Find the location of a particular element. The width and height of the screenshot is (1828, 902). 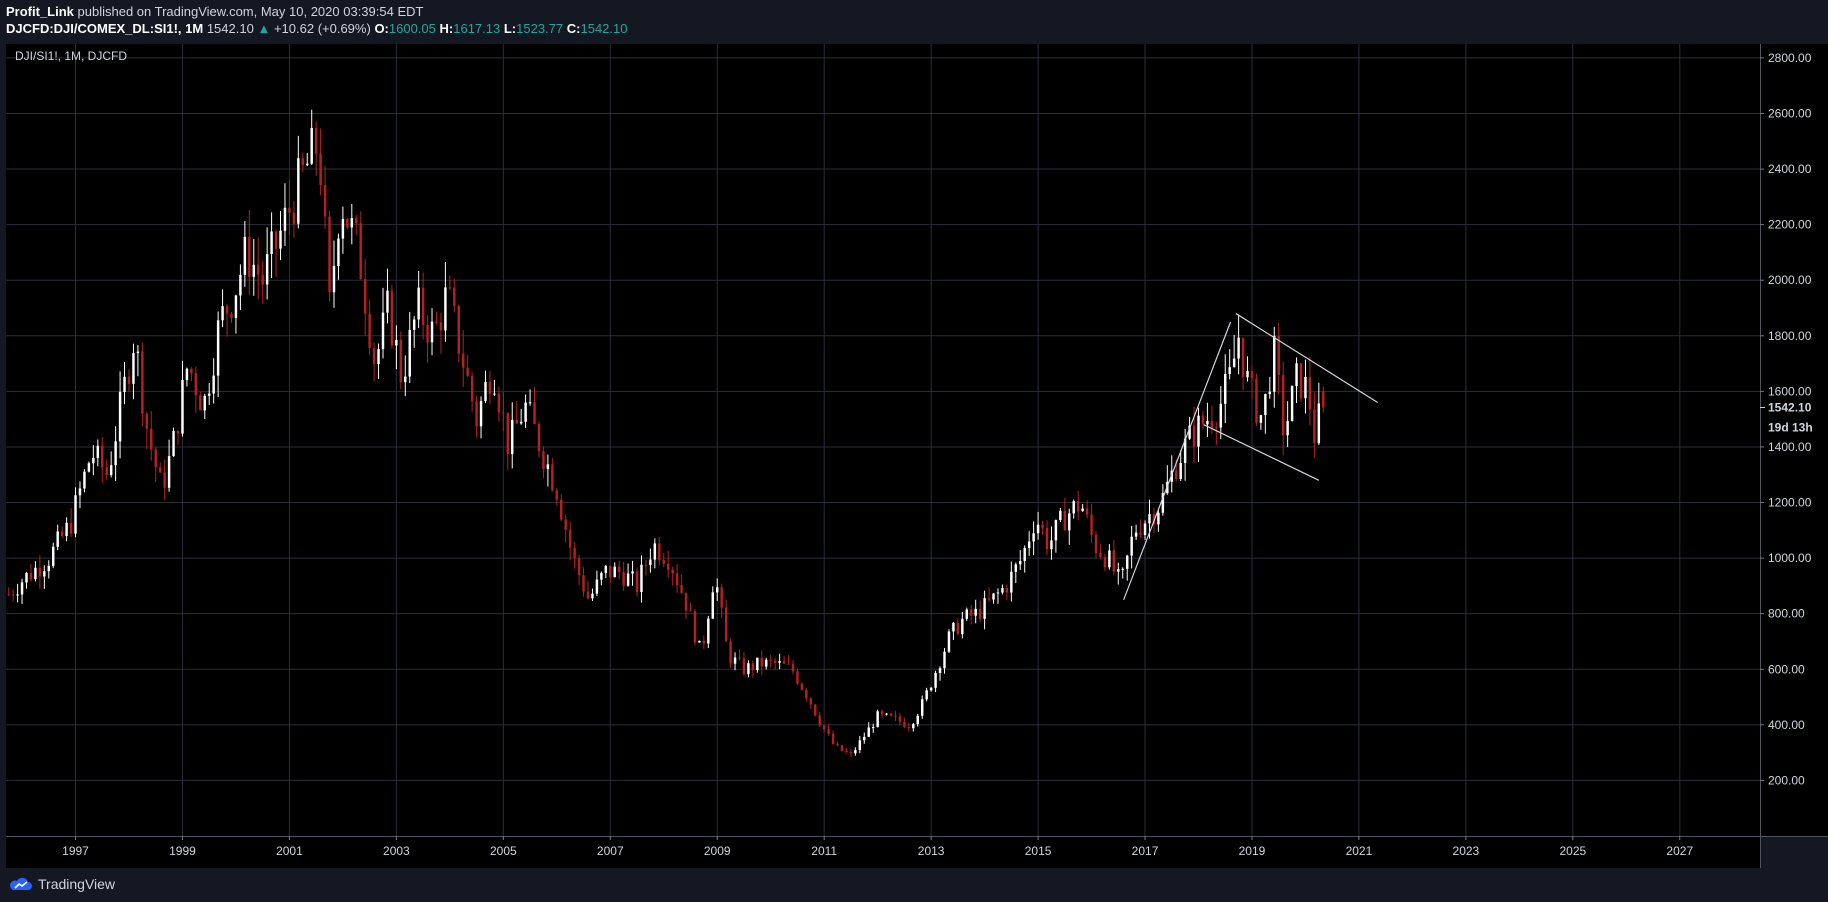

last-price: 1542.10 is located at coordinates (230, 28).